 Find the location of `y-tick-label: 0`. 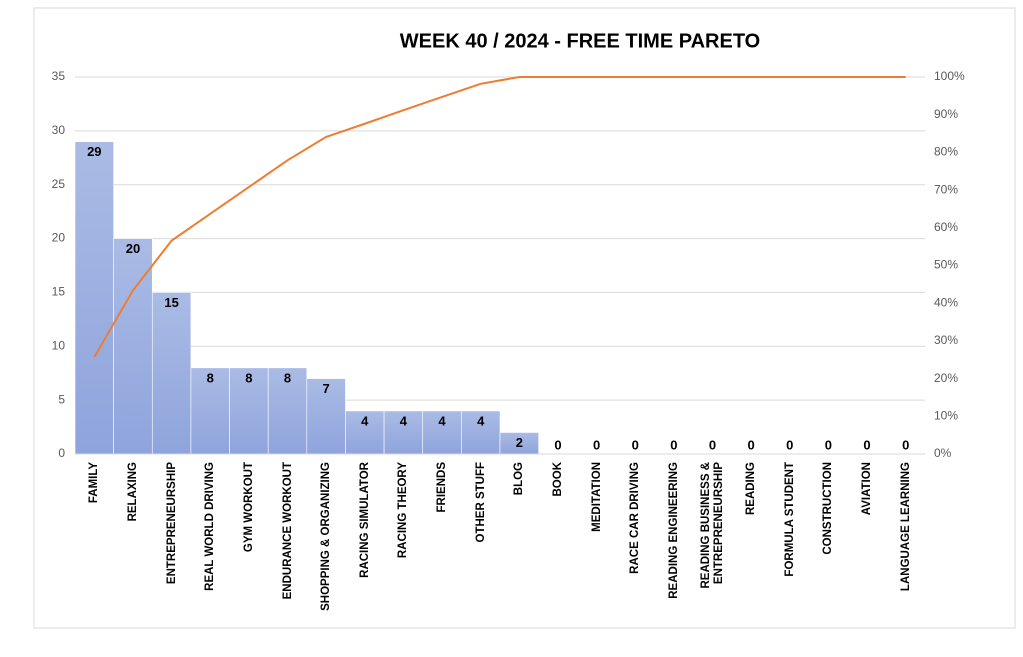

y-tick-label: 0 is located at coordinates (61, 453).